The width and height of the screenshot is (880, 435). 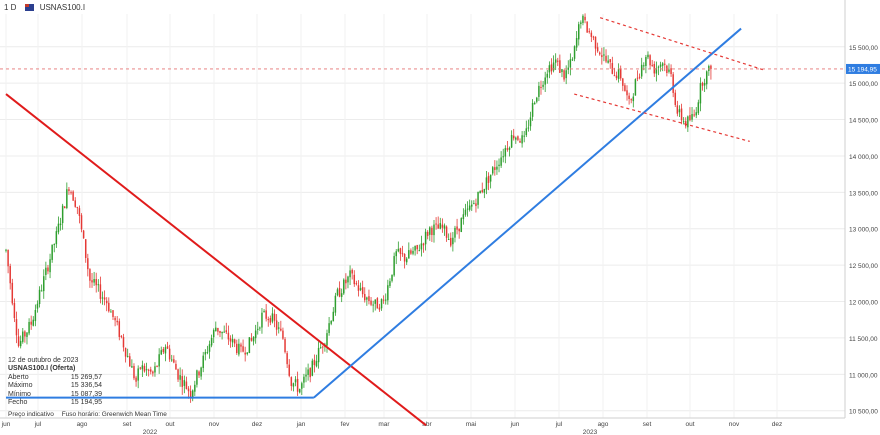 I want to click on info-row-low: Mínimo 15 087,39, so click(x=55, y=394).